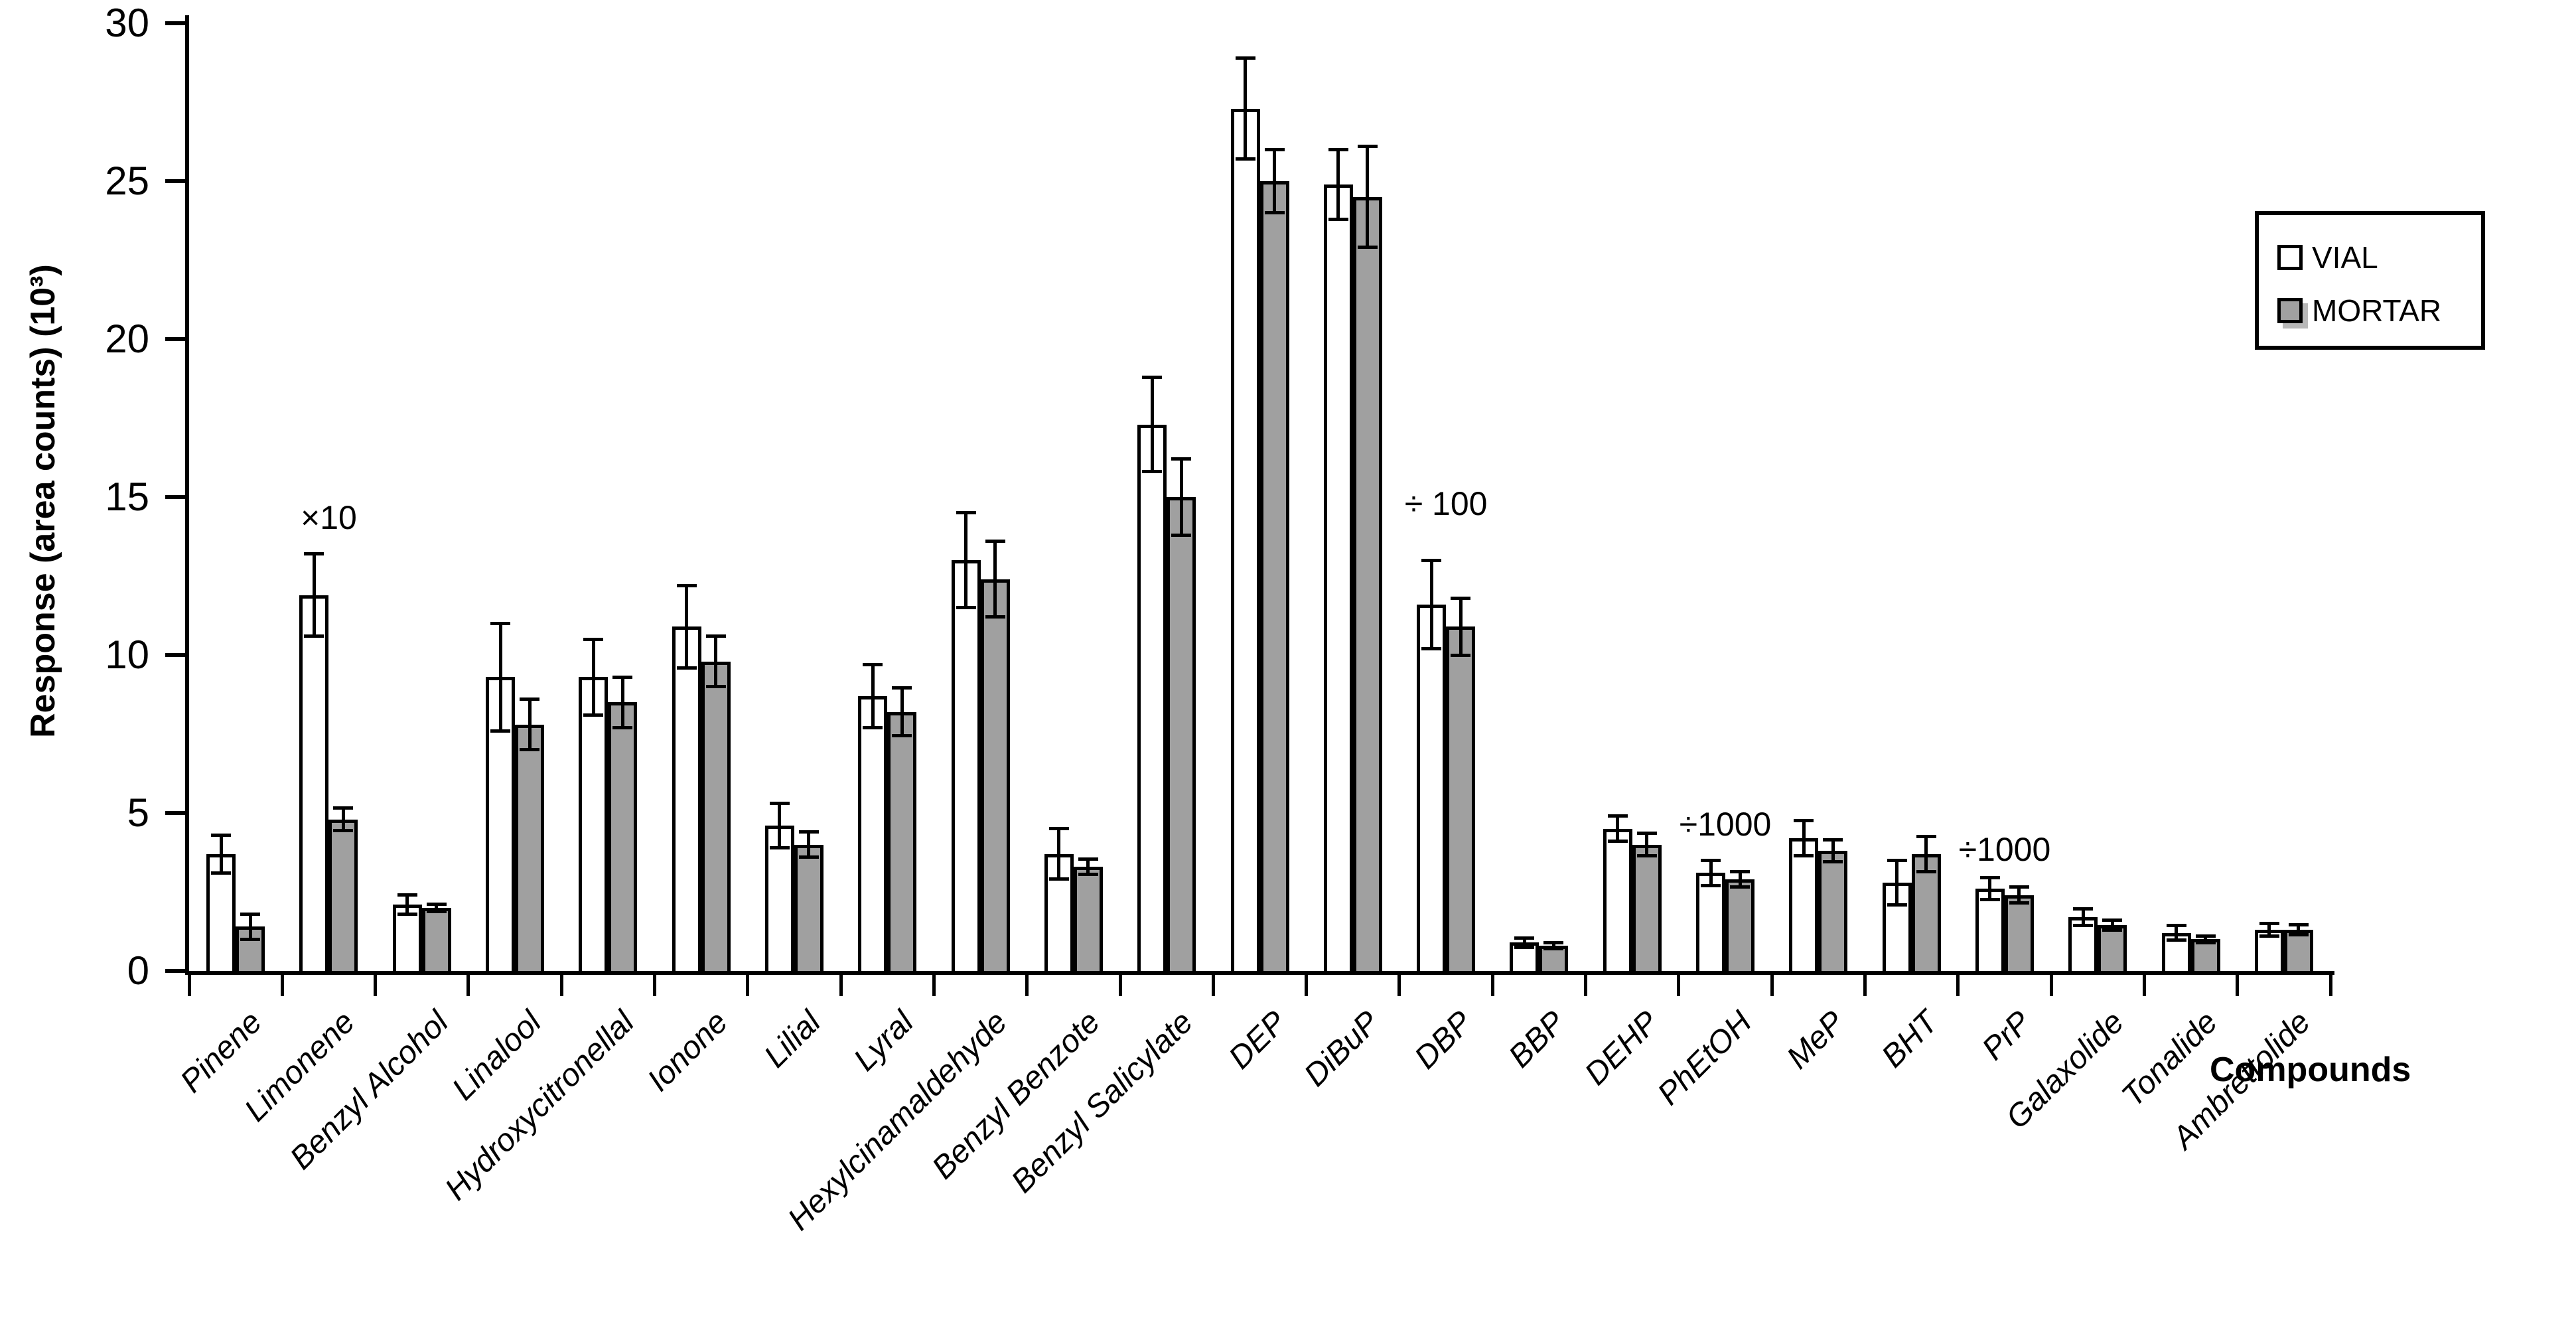 This screenshot has height=1320, width=2576. Describe the element at coordinates (127, 654) in the screenshot. I see `y-tick-label: 10` at that location.